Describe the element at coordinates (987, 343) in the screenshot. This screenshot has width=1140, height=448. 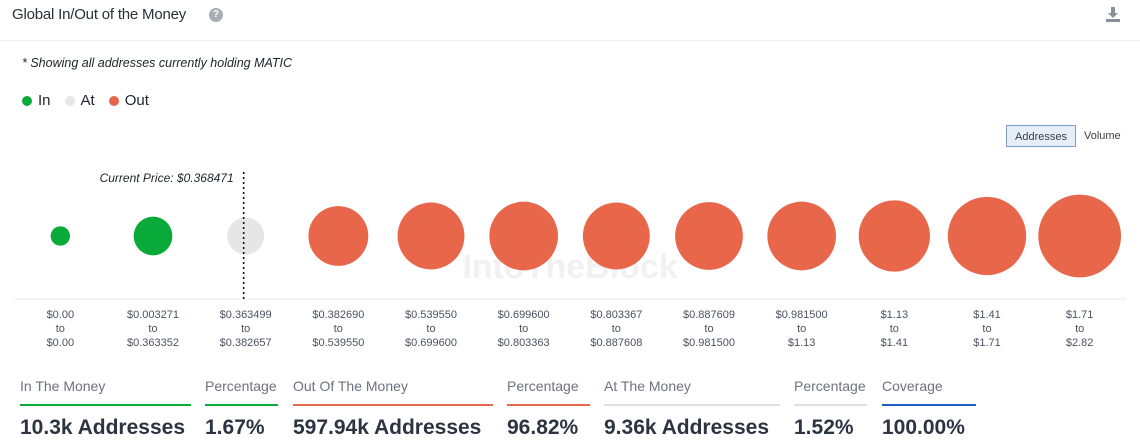
I see `tick-label-to: $1.71` at that location.